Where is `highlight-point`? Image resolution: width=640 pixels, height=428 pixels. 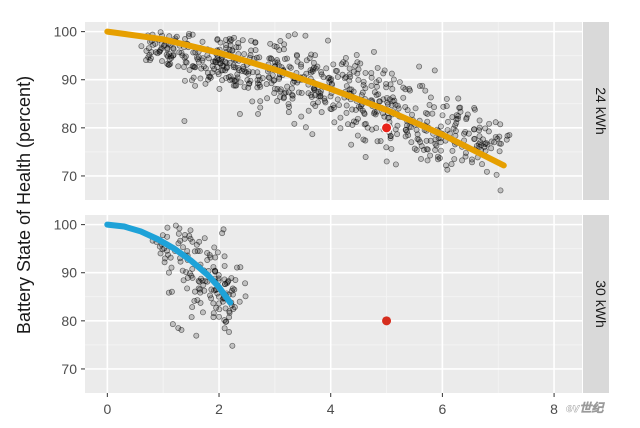
highlight-point is located at coordinates (387, 321).